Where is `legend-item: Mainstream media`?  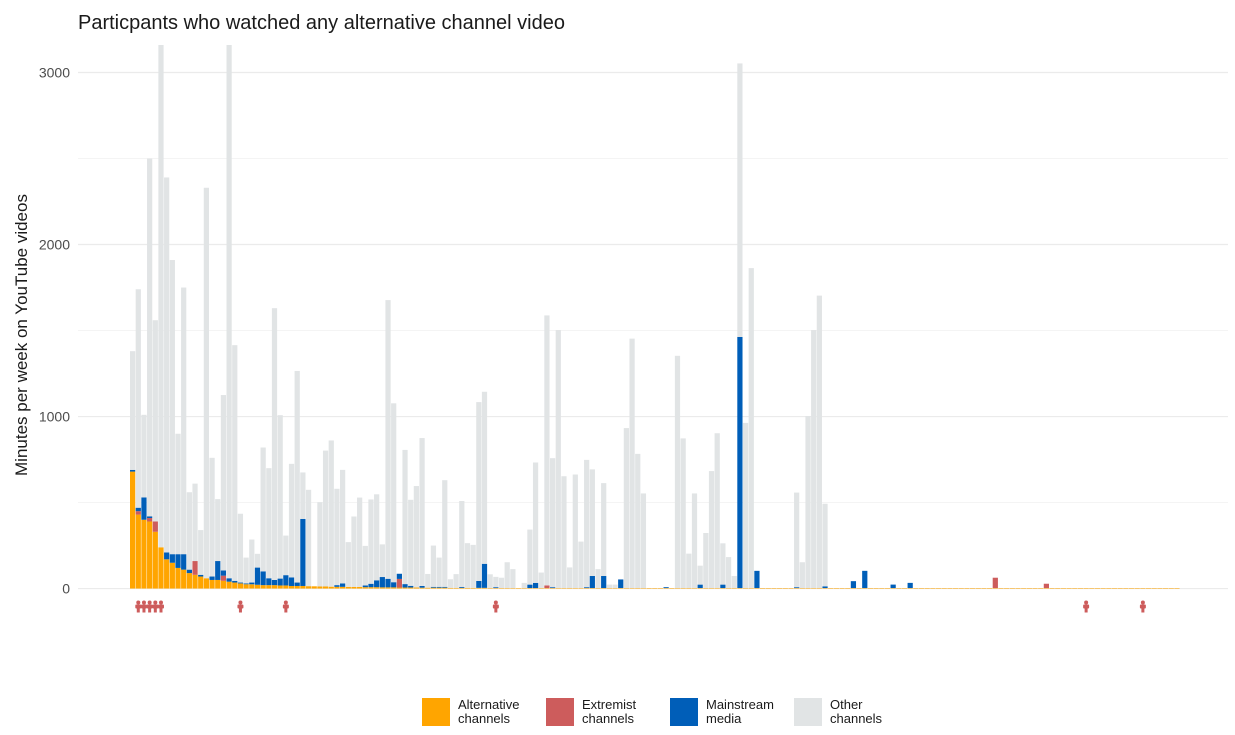
legend-item: Mainstream media is located at coordinates (726, 712).